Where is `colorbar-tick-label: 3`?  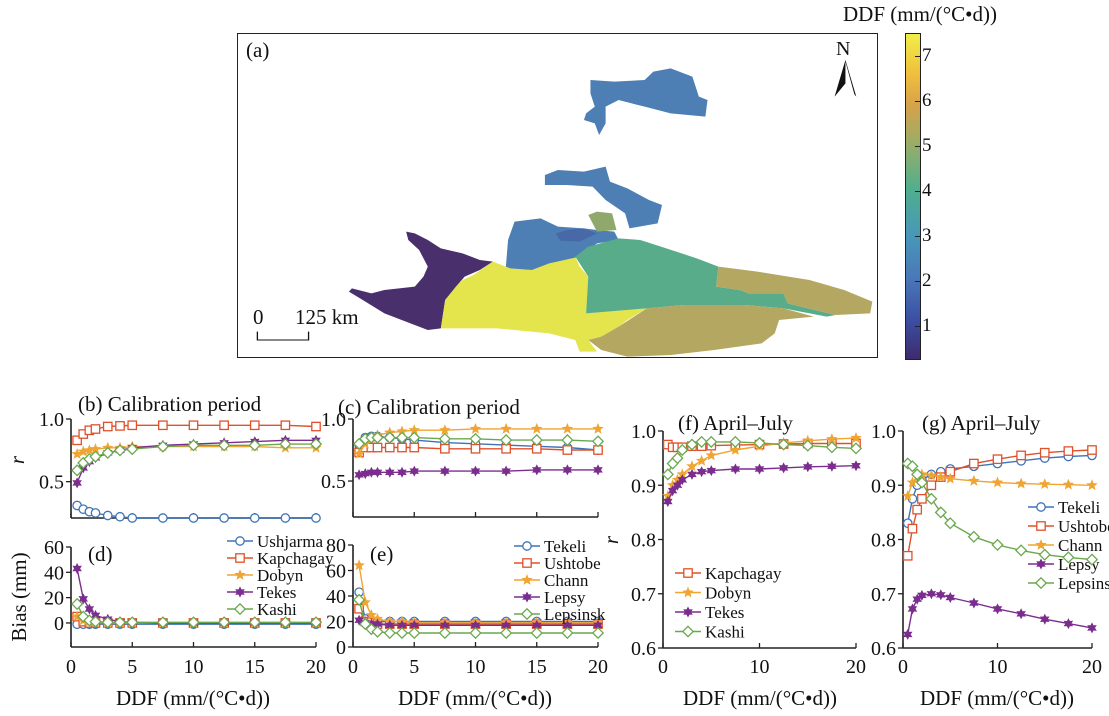
colorbar-tick-label: 3 is located at coordinates (927, 236).